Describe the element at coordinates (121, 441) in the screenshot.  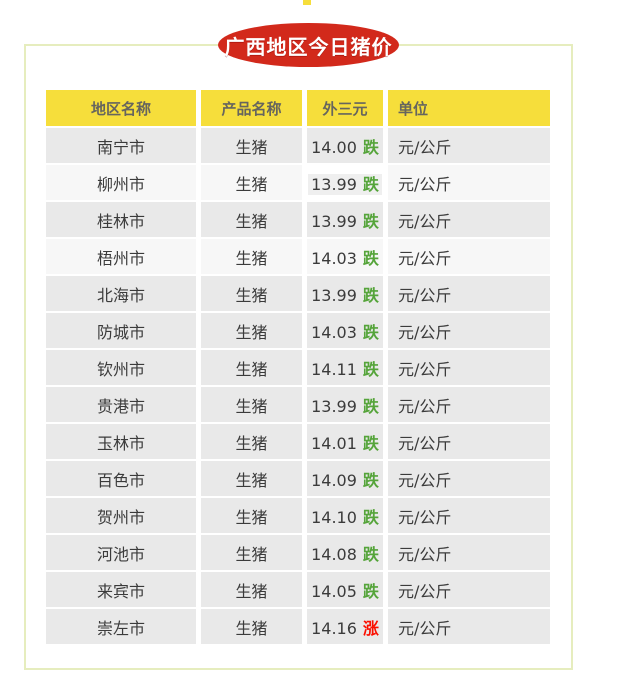
I see `region-cell: 玉林市` at that location.